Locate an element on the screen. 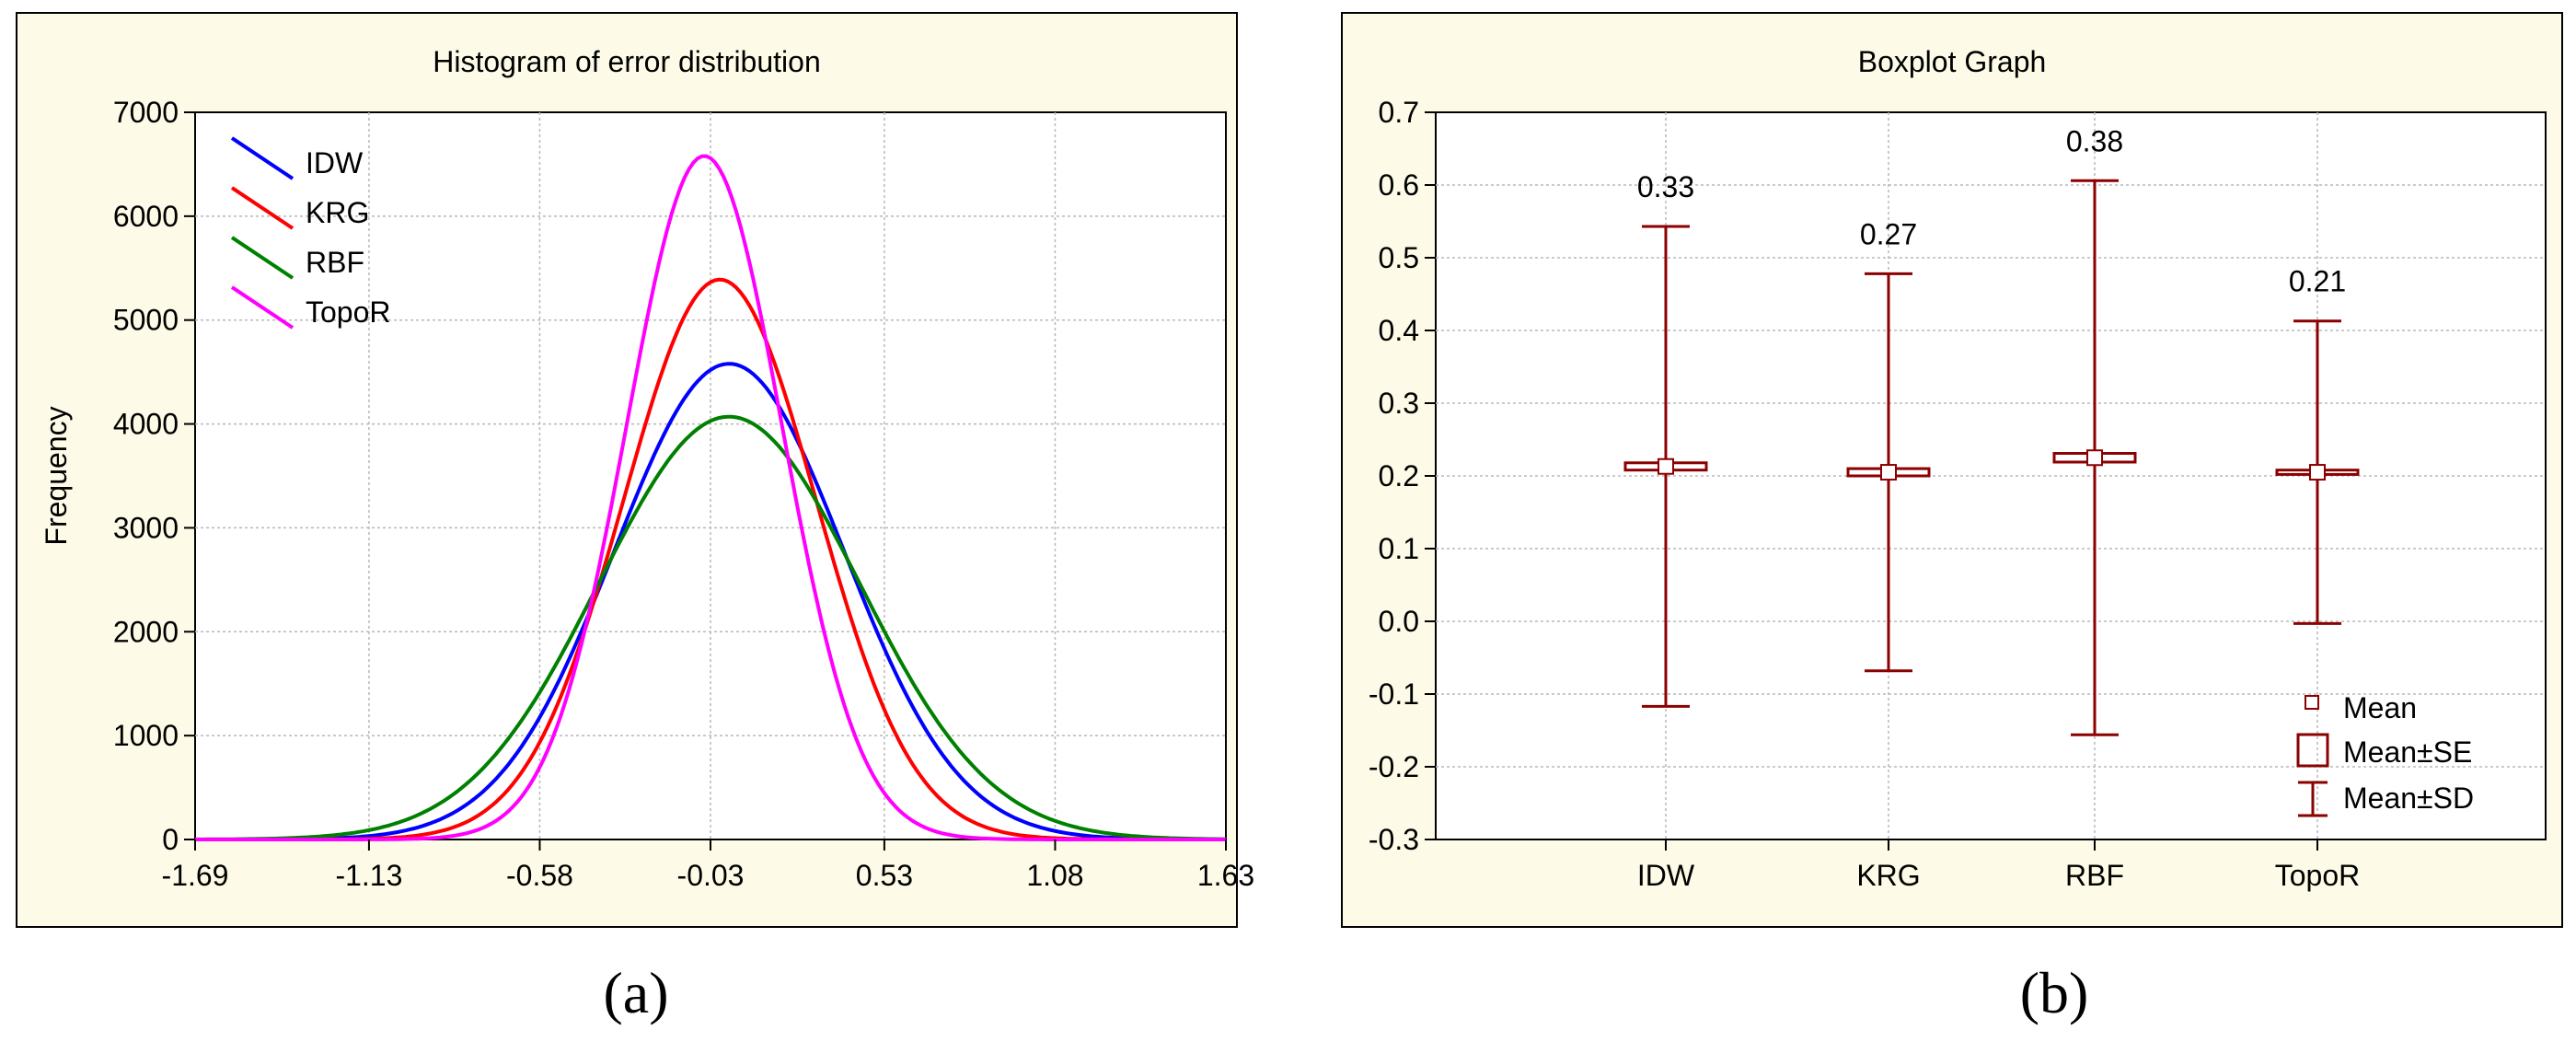 This screenshot has height=1042, width=2576. y-tick-label: 1000 is located at coordinates (146, 735).